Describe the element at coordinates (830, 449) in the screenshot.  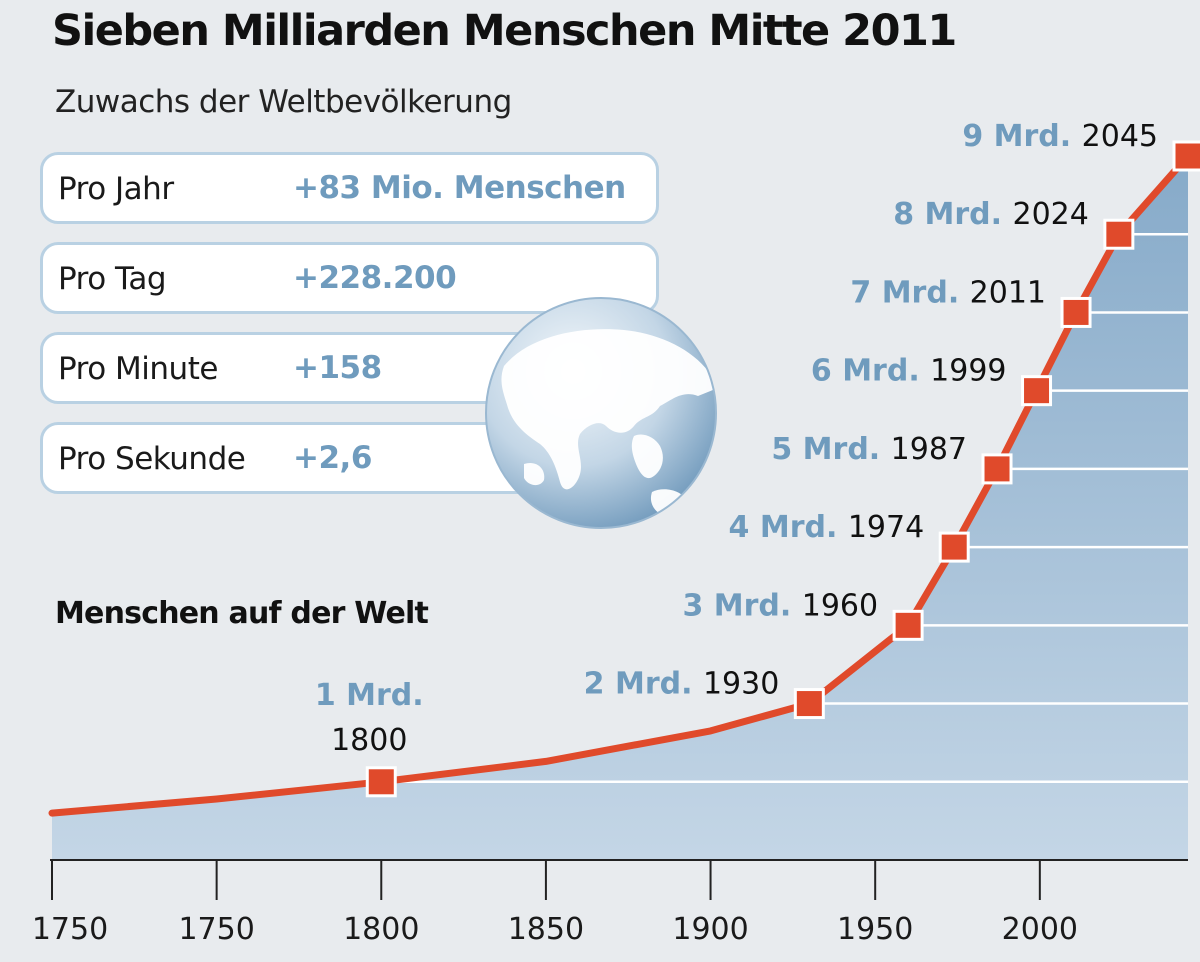
I see `milestone-label: 5 Mrd.` at that location.